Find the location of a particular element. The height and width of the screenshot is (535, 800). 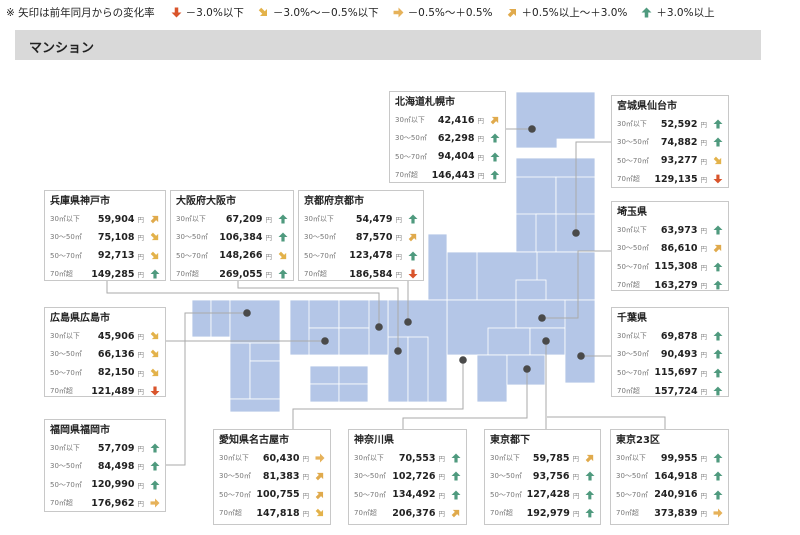

price-row: 30～50㎡ 86,610 円 is located at coordinates (670, 248).